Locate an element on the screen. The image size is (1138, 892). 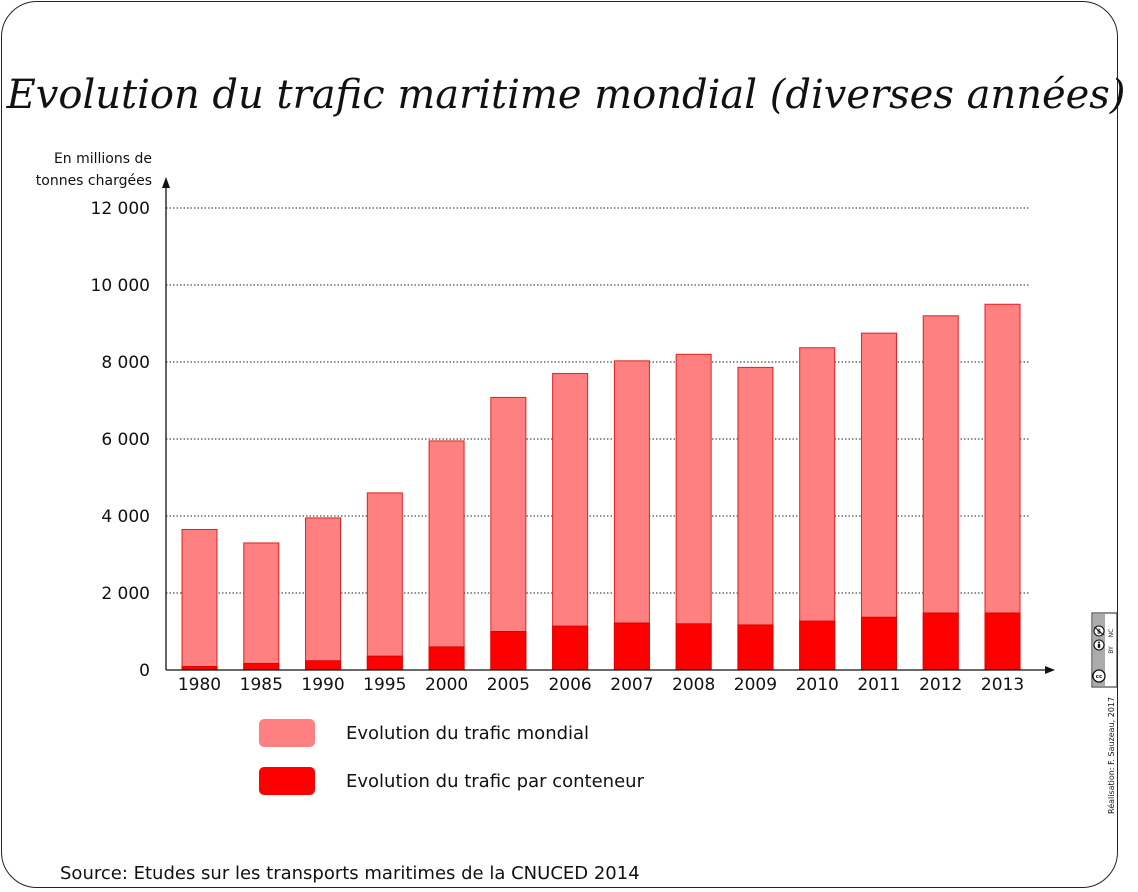
x-tick-label: 1995 is located at coordinates (384, 685).